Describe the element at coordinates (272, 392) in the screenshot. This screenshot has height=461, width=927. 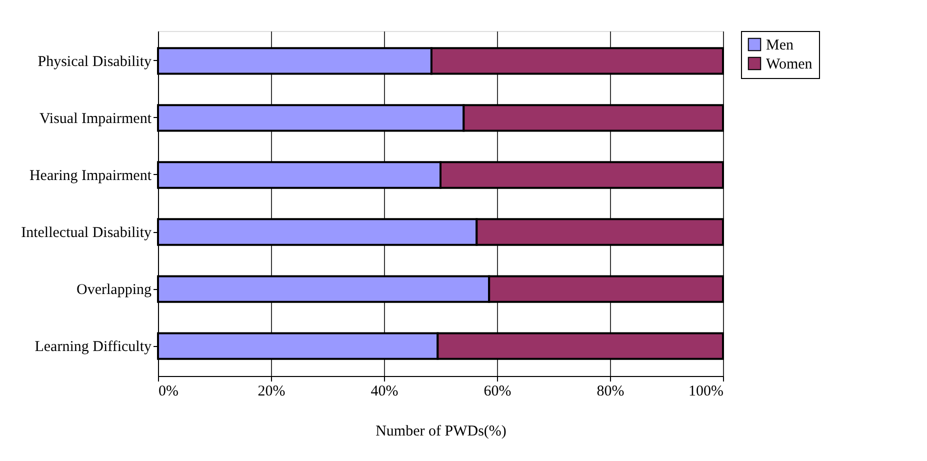
I see `x-tick-label: 20%` at that location.